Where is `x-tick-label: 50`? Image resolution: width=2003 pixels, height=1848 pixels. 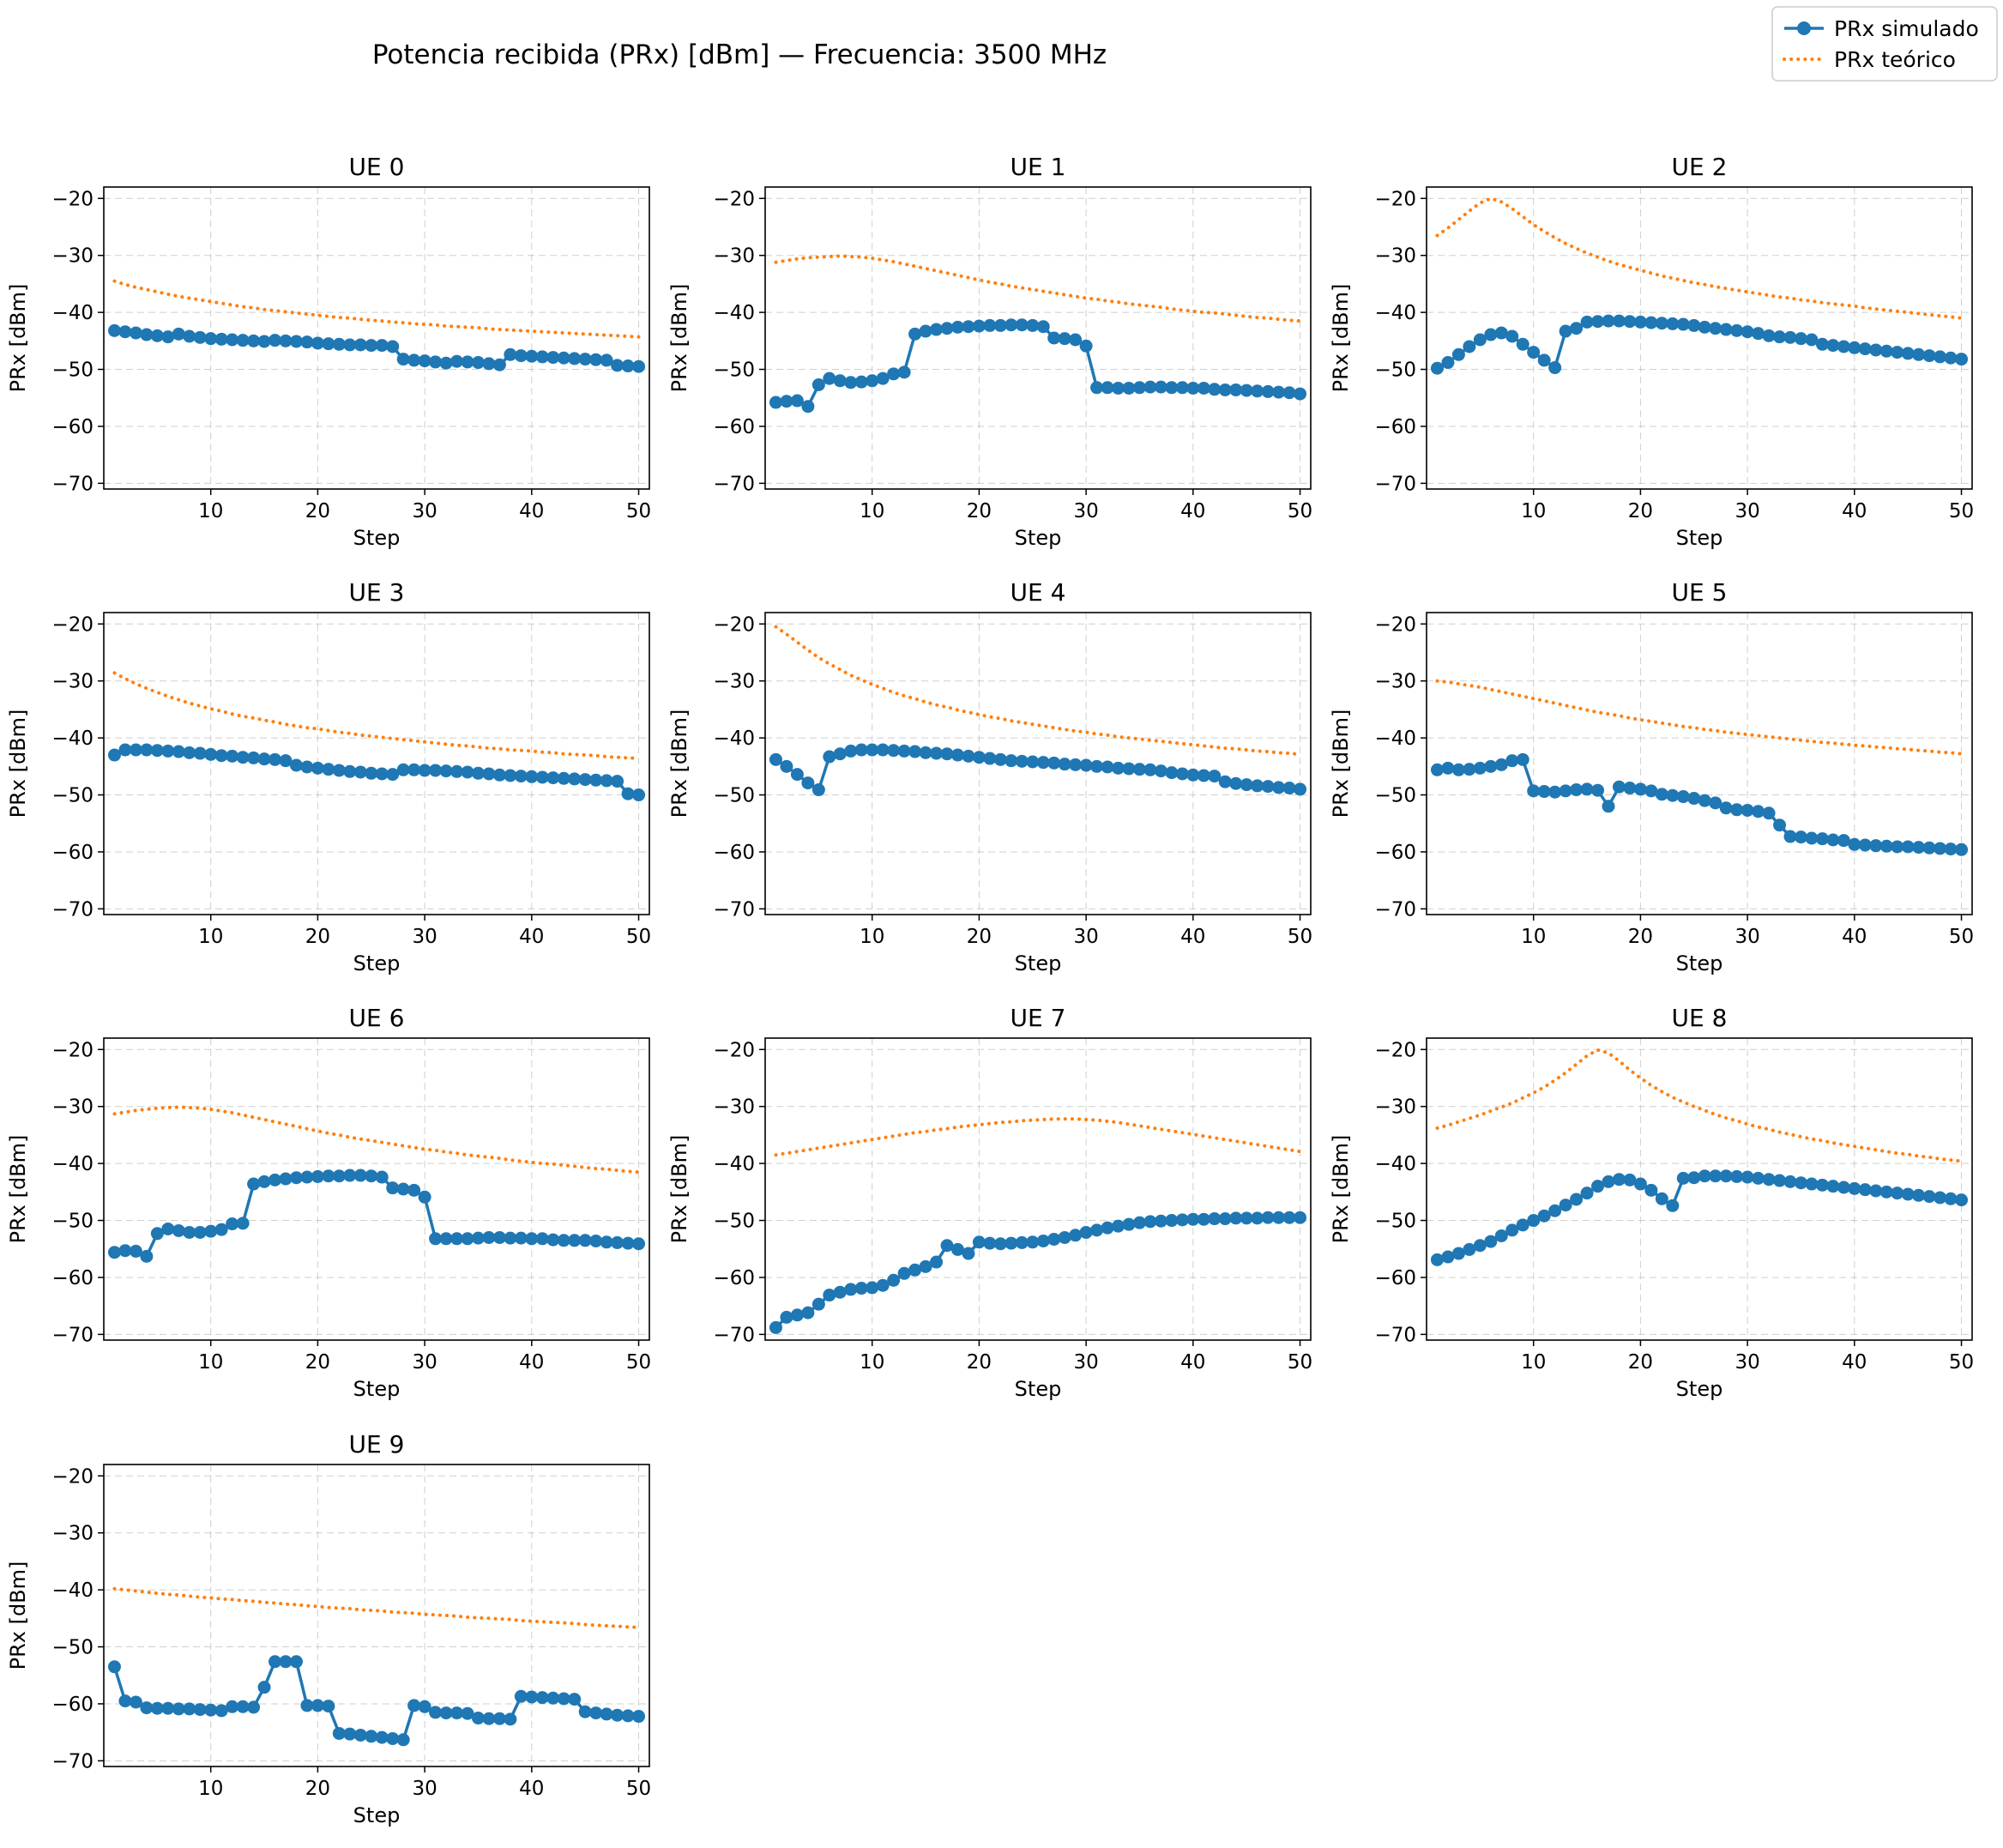 x-tick-label: 50 is located at coordinates (1962, 511).